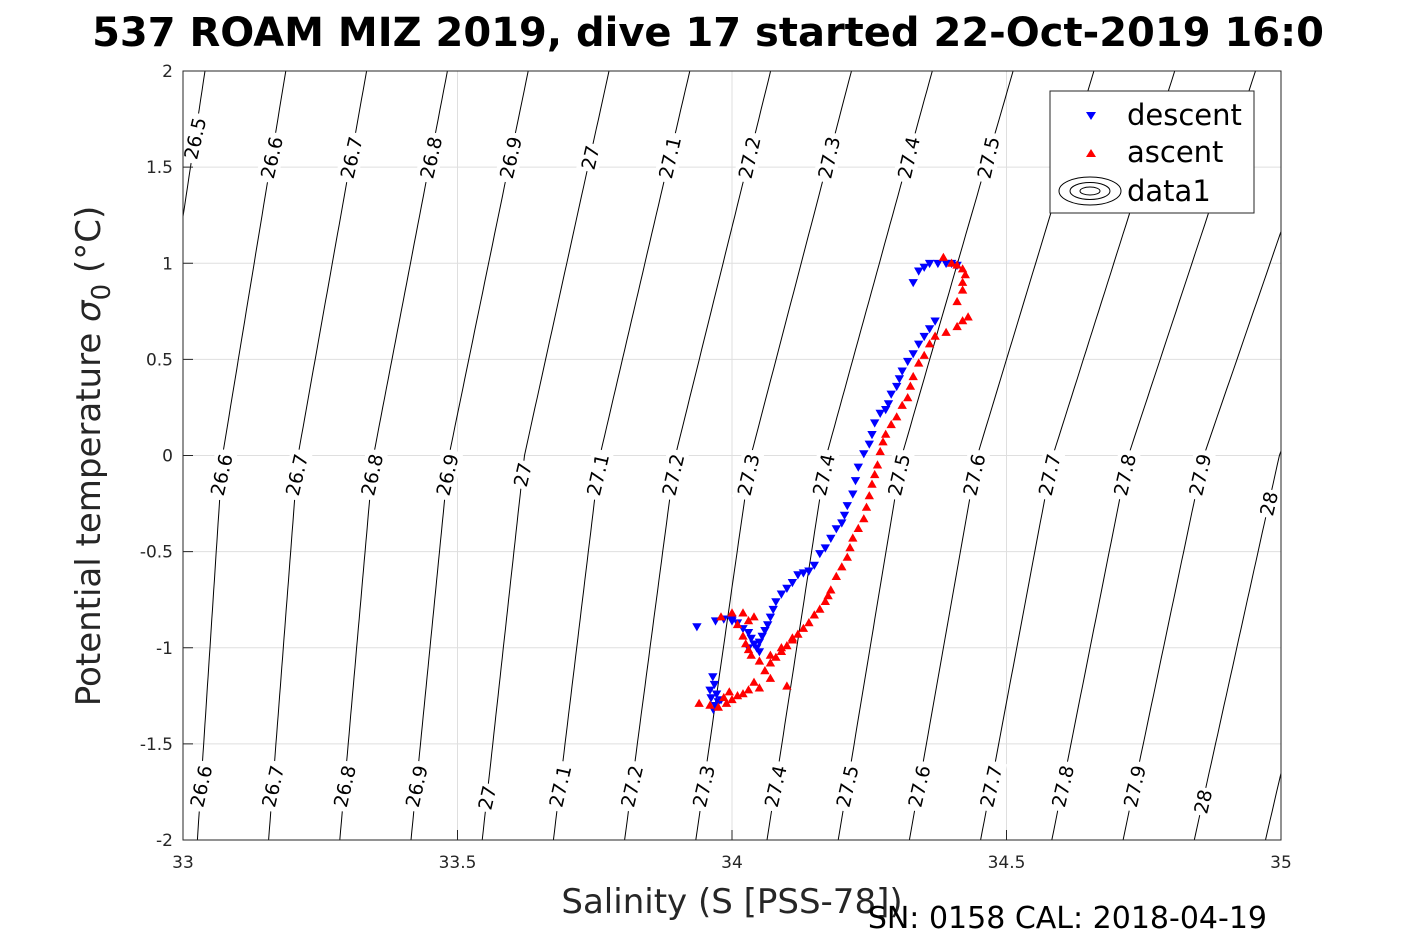  I want to click on x-tick-label: 35, so click(1281, 863).